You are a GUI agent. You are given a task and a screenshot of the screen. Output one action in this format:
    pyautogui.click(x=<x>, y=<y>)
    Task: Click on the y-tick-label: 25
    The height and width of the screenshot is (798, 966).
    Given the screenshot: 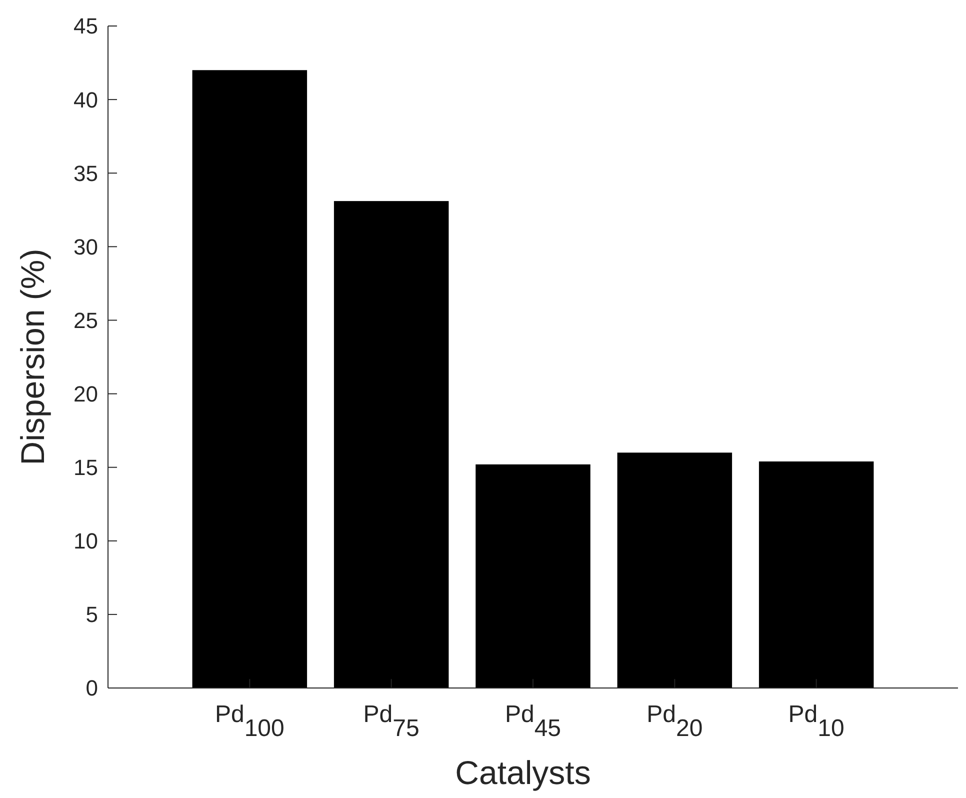 What is the action you would take?
    pyautogui.click(x=86, y=320)
    